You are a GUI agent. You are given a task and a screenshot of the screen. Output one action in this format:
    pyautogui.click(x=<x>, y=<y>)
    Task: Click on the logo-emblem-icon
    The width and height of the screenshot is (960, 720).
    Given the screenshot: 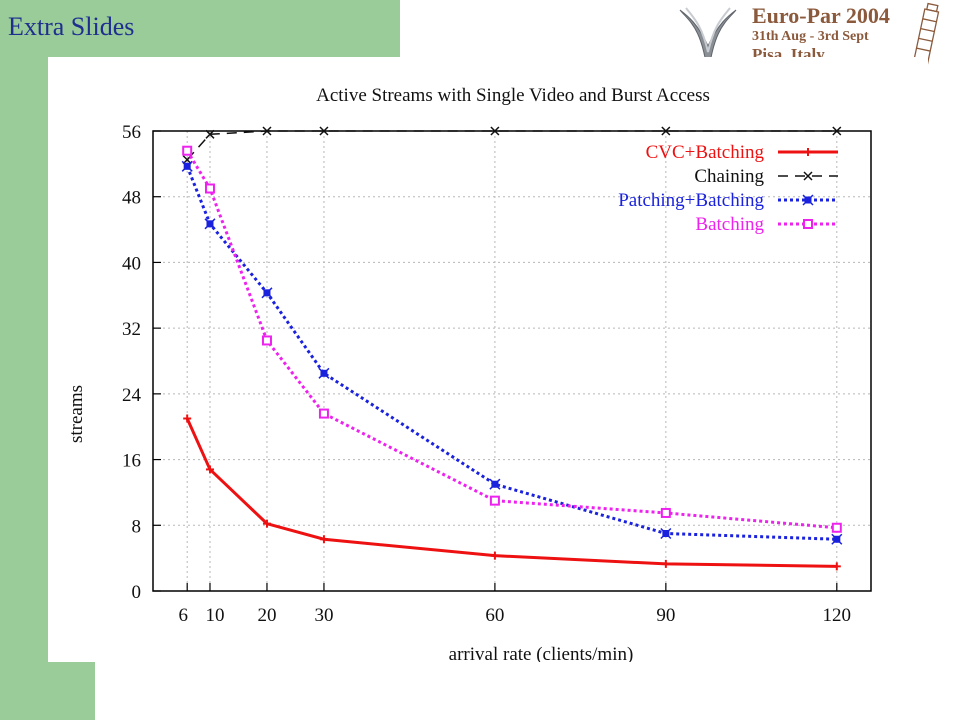 What is the action you would take?
    pyautogui.click(x=708, y=42)
    